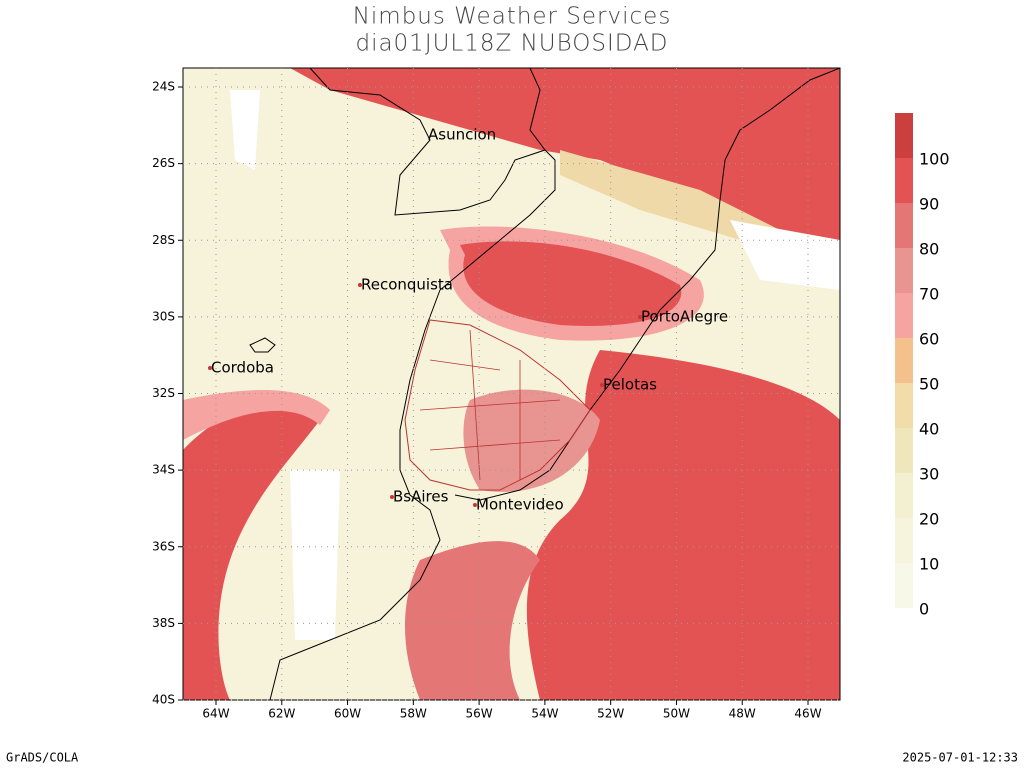  What do you see at coordinates (929, 384) in the screenshot?
I see `colorbar-label: 50` at bounding box center [929, 384].